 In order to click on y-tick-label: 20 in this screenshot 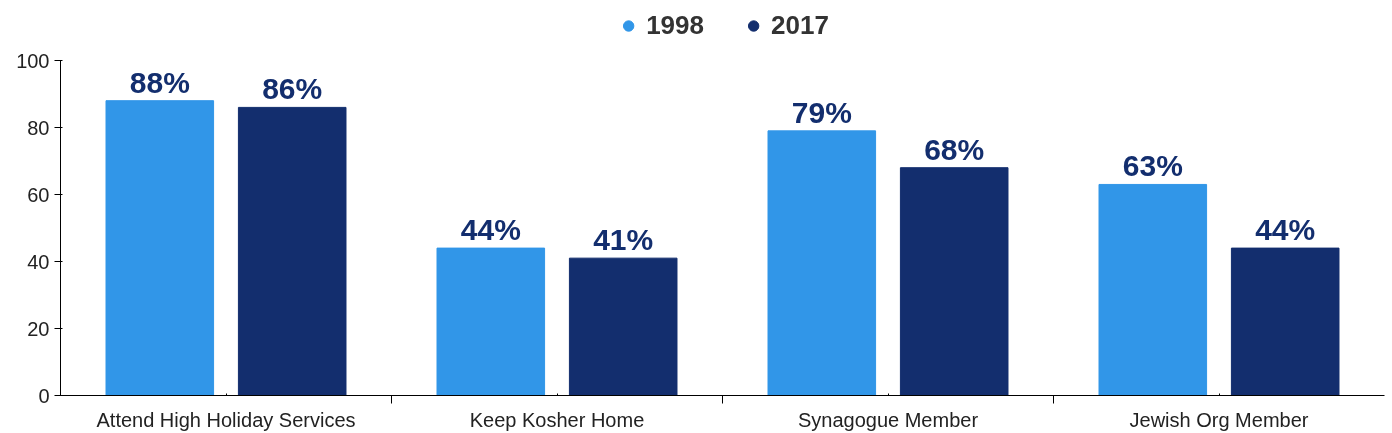, I will do `click(38, 328)`.